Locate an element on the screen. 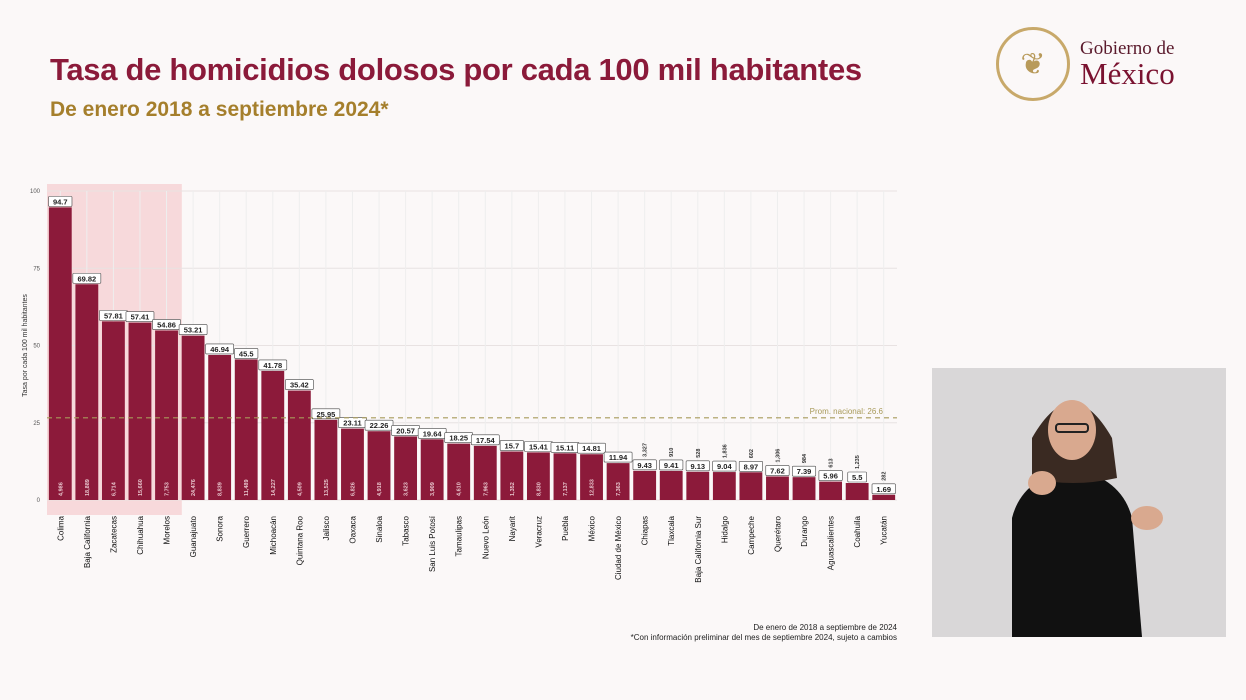 Image resolution: width=1246 pixels, height=700 pixels. x-tick-label: Zacatecas is located at coordinates (113, 534).